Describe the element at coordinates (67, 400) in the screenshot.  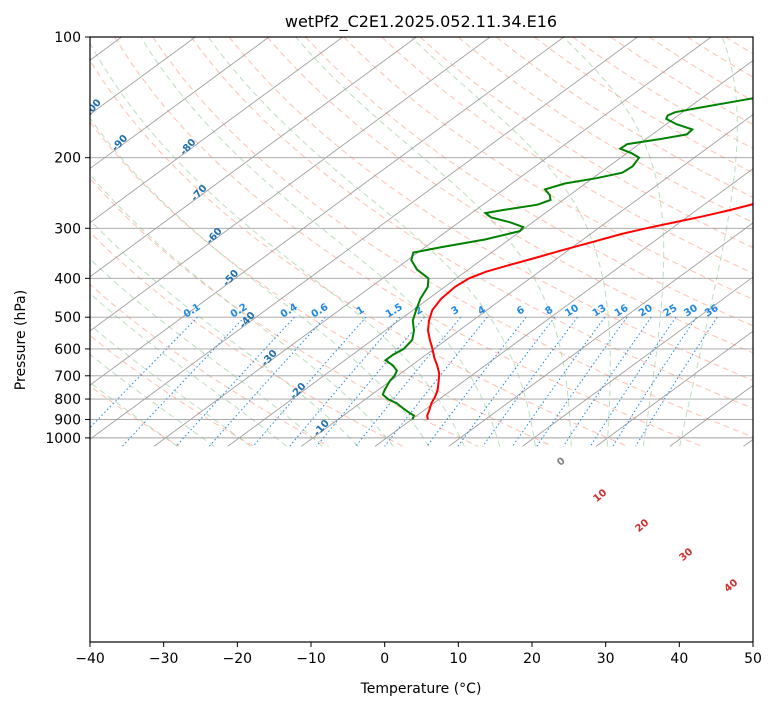
I see `y-tick-label: 800` at that location.